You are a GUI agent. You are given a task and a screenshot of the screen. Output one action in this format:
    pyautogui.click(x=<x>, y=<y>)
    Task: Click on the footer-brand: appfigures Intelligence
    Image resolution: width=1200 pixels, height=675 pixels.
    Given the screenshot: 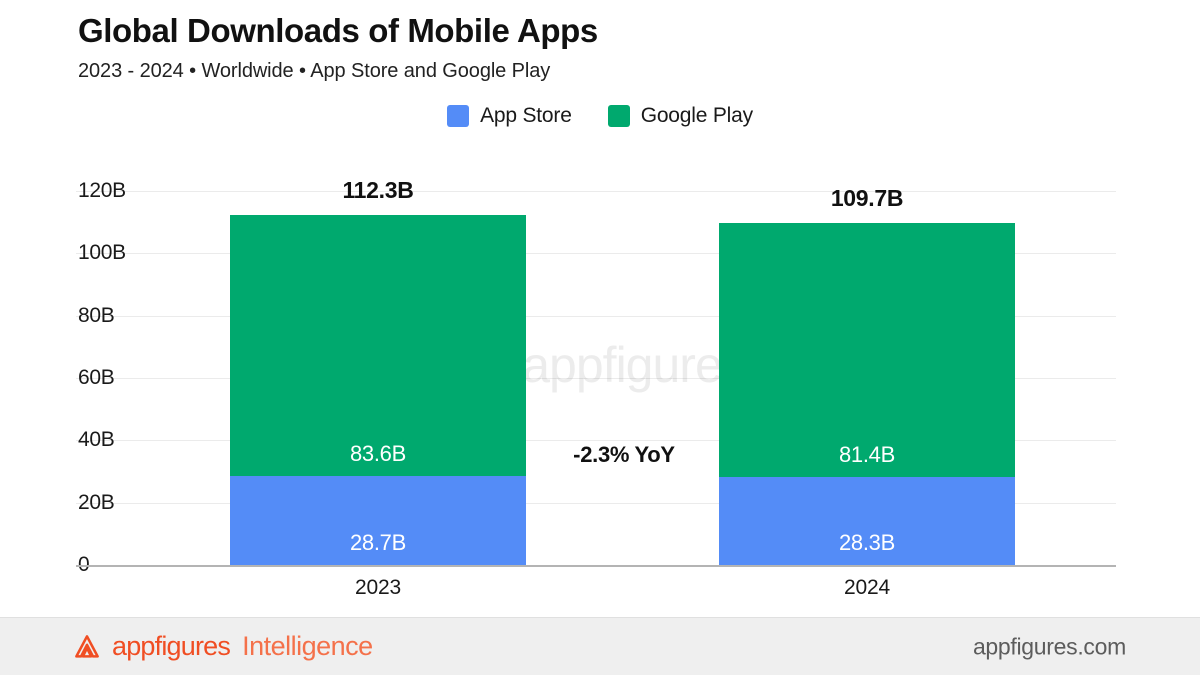 What is the action you would take?
    pyautogui.click(x=222, y=647)
    